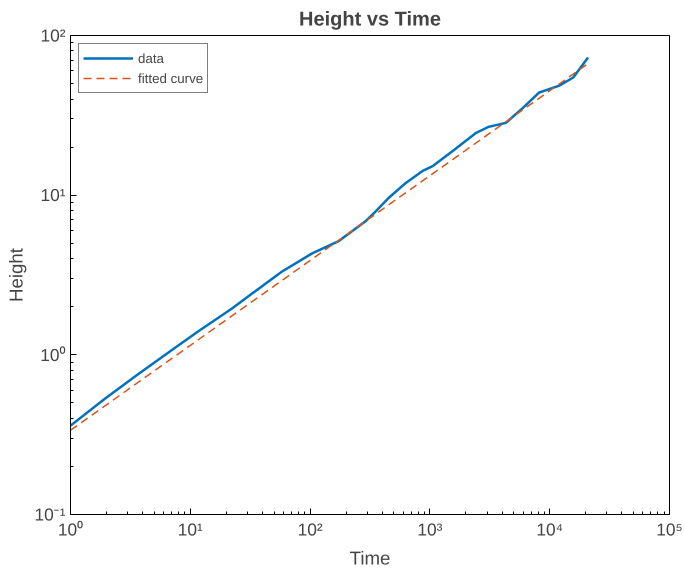 Image resolution: width=684 pixels, height=571 pixels. Describe the element at coordinates (53, 354) in the screenshot. I see `y-tick-label: 10⁰` at that location.